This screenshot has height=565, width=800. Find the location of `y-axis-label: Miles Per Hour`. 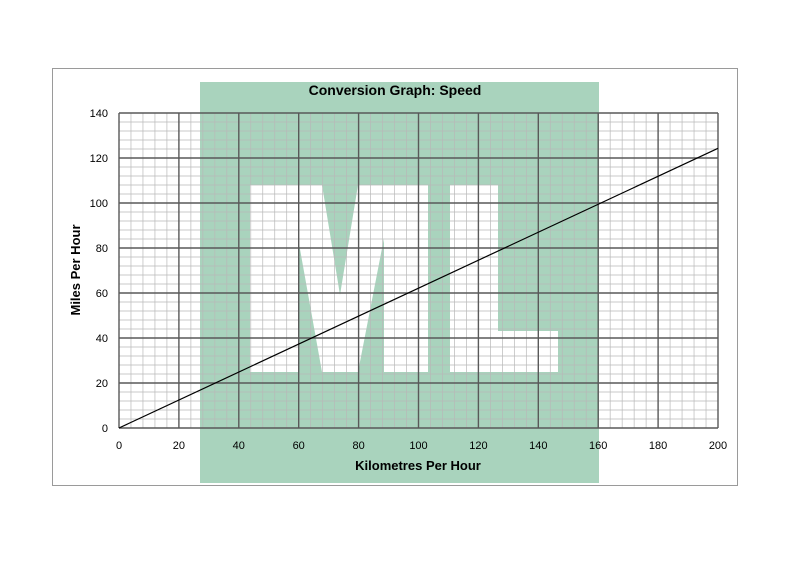

y-axis-label: Miles Per Hour is located at coordinates (75, 269).